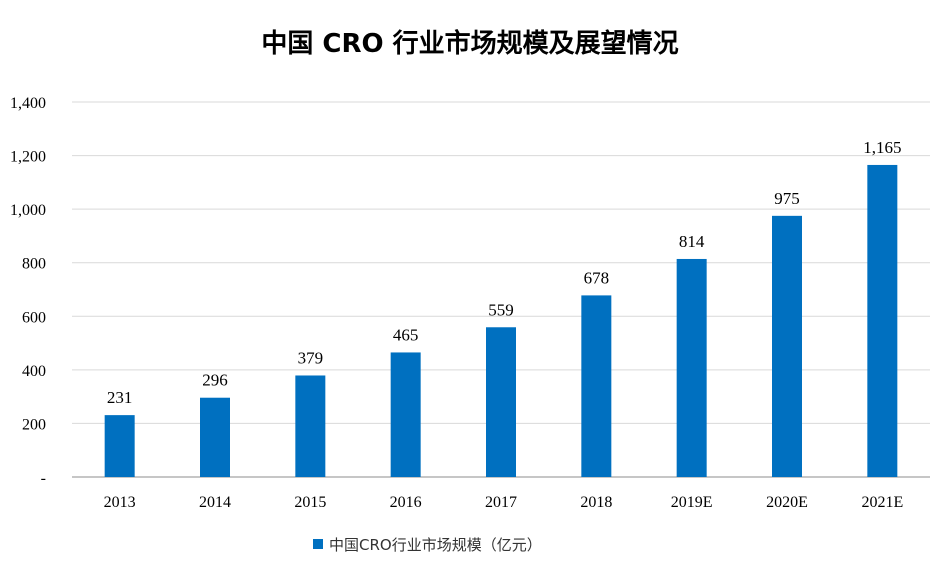 The width and height of the screenshot is (941, 580). What do you see at coordinates (787, 198) in the screenshot?
I see `data-label: 975` at bounding box center [787, 198].